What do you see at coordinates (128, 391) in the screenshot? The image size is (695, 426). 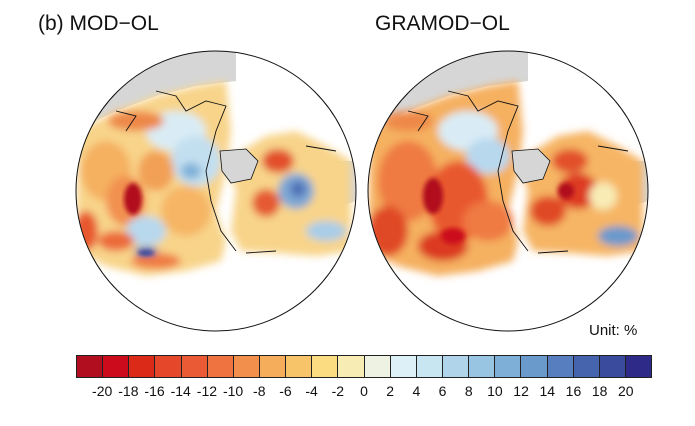 I see `colorbar-tick-label: -18` at bounding box center [128, 391].